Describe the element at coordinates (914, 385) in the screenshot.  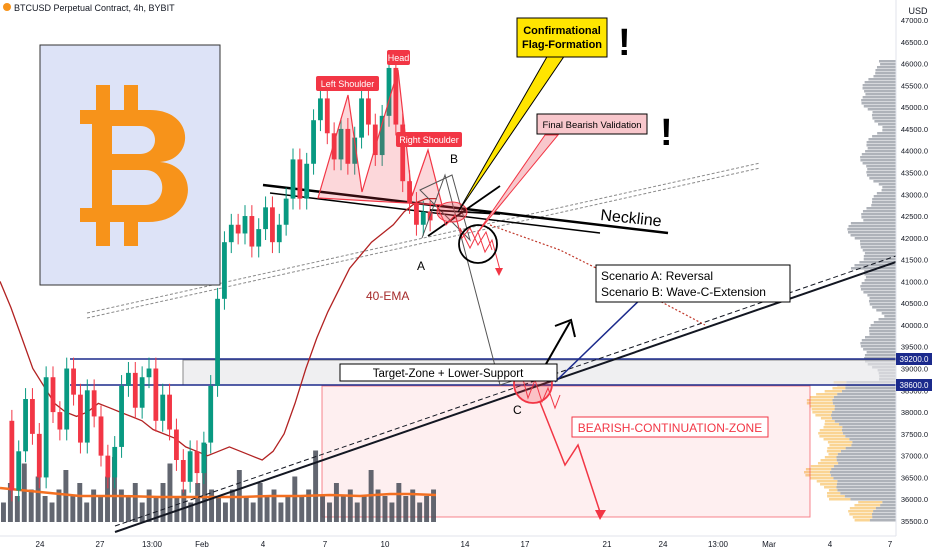
I see `price-badge-38600: 38600.0` at that location.